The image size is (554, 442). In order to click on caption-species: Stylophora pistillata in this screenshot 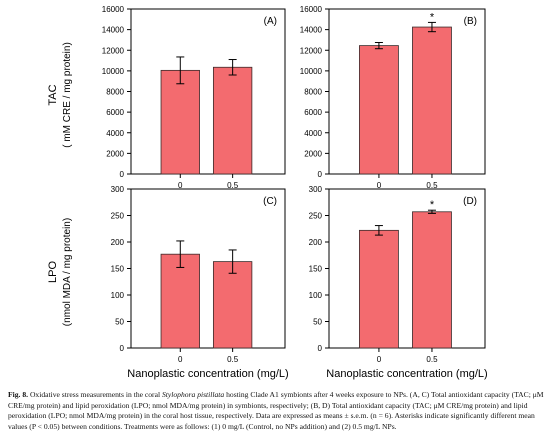, I will do `click(193, 394)`.